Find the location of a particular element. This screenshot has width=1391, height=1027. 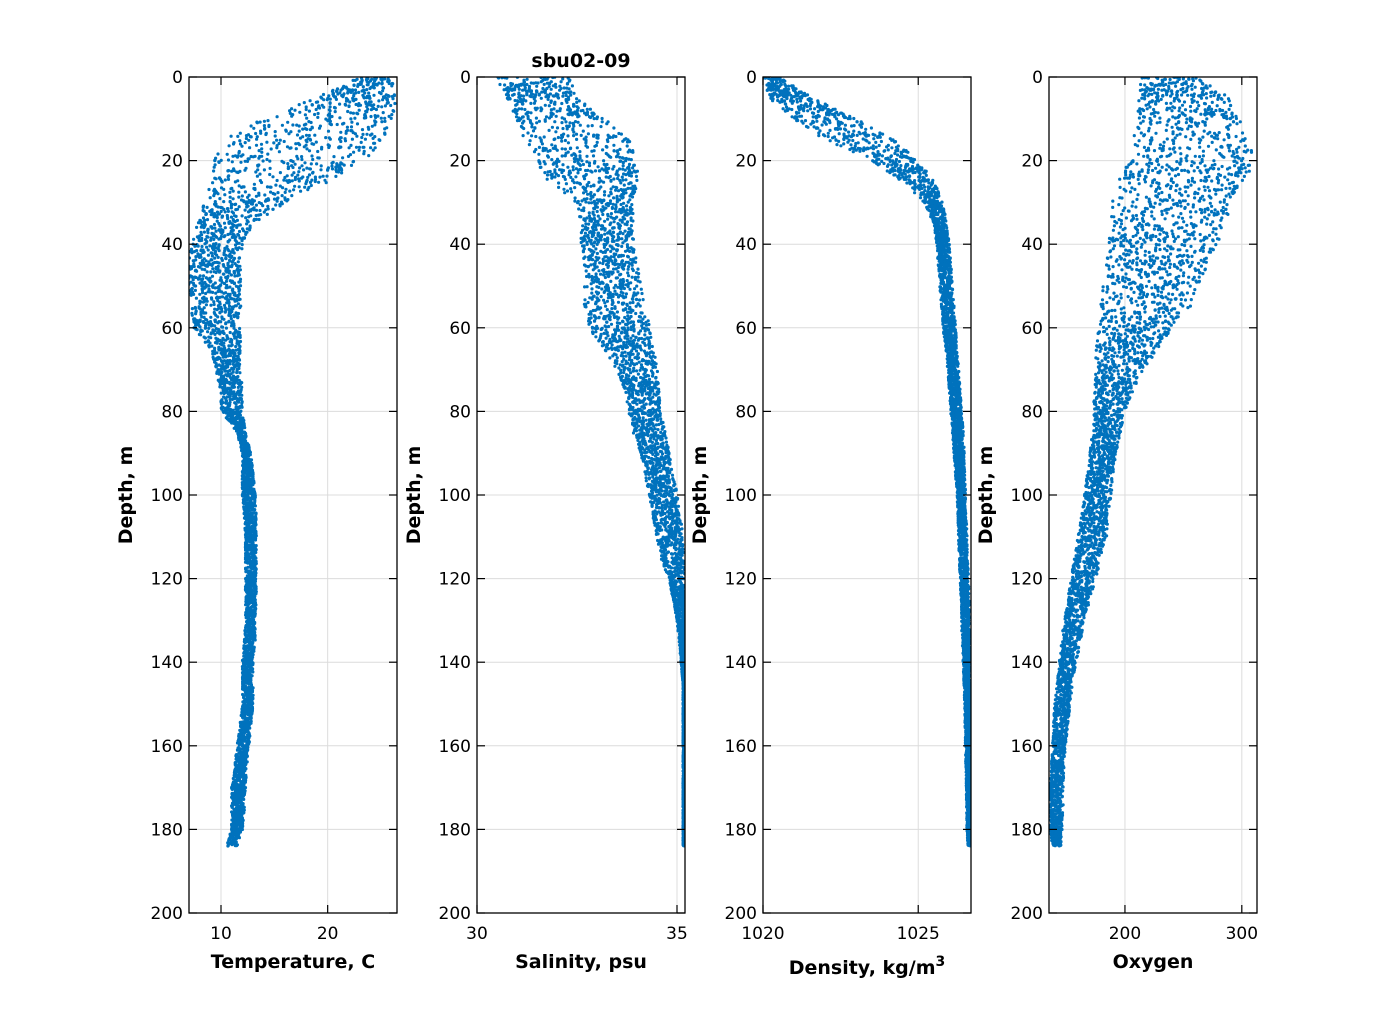

y-tick-label: 80 is located at coordinates (172, 412).